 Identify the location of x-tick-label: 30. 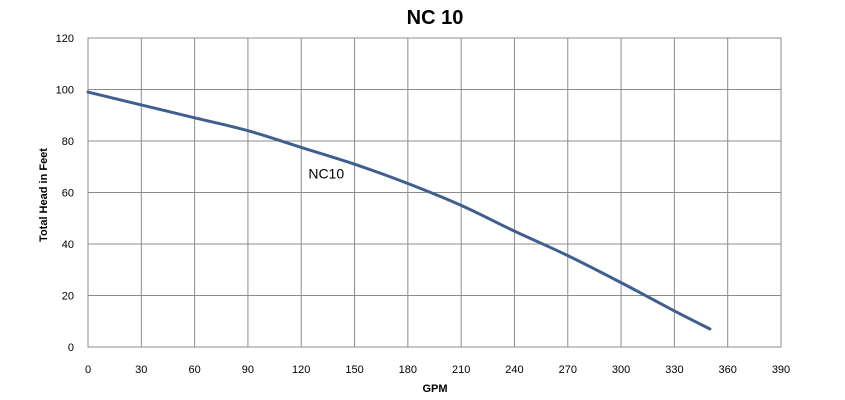
(141, 370).